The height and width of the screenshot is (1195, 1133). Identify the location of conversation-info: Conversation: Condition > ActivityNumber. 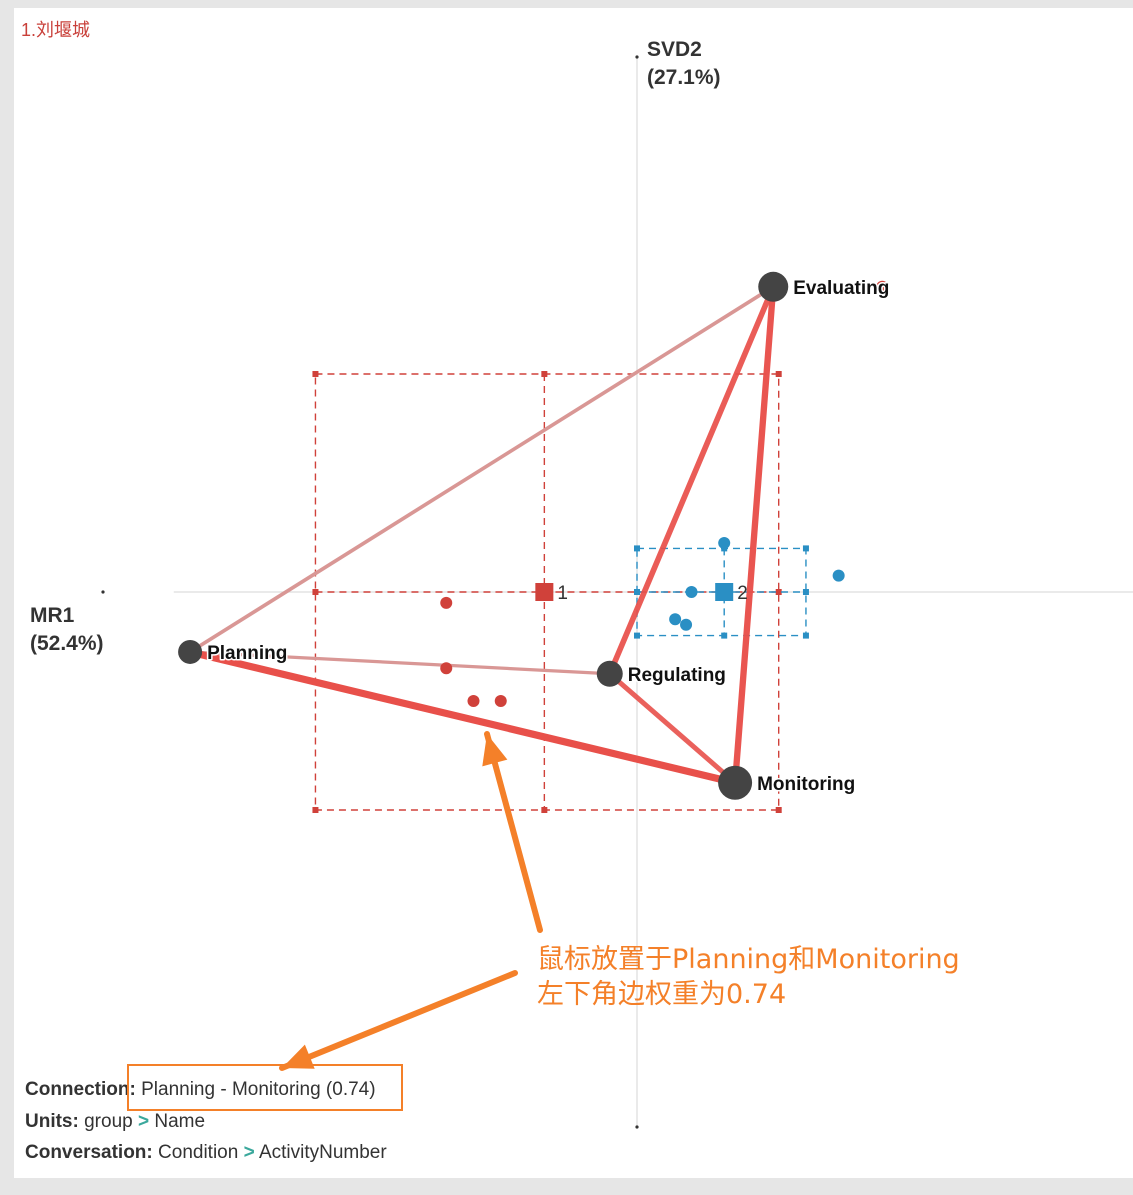
(206, 1153).